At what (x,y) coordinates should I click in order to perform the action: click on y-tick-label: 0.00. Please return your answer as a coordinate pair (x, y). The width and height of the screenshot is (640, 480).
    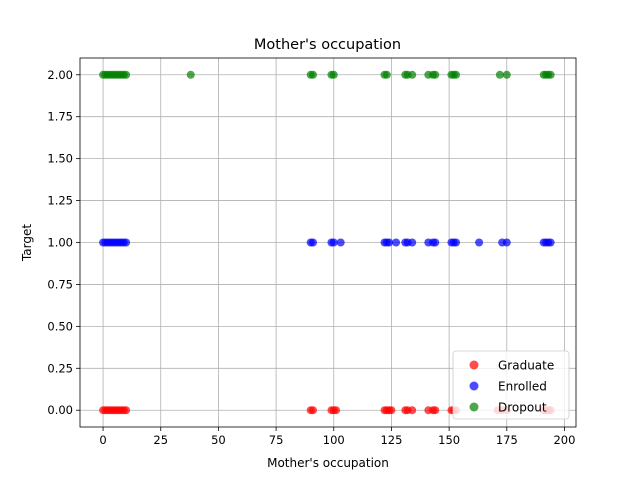
    Looking at the image, I should click on (60, 410).